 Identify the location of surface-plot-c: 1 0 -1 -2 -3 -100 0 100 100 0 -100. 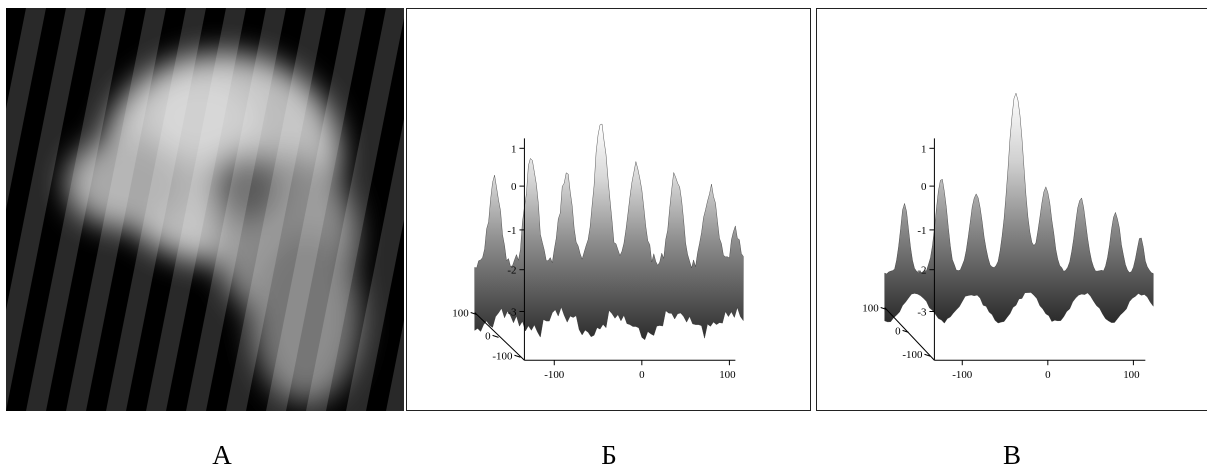
(1008, 236).